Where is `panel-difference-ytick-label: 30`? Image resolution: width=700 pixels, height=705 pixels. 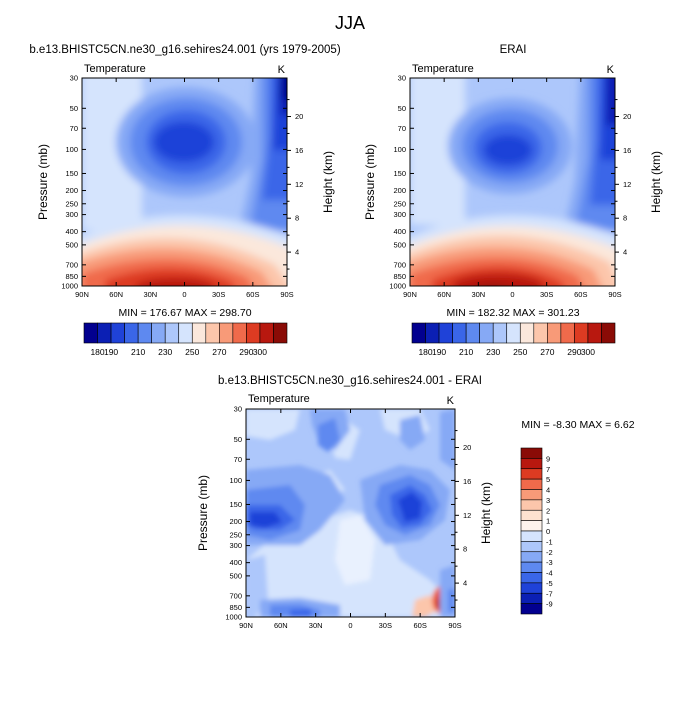
panel-difference-ytick-label: 30 is located at coordinates (238, 409).